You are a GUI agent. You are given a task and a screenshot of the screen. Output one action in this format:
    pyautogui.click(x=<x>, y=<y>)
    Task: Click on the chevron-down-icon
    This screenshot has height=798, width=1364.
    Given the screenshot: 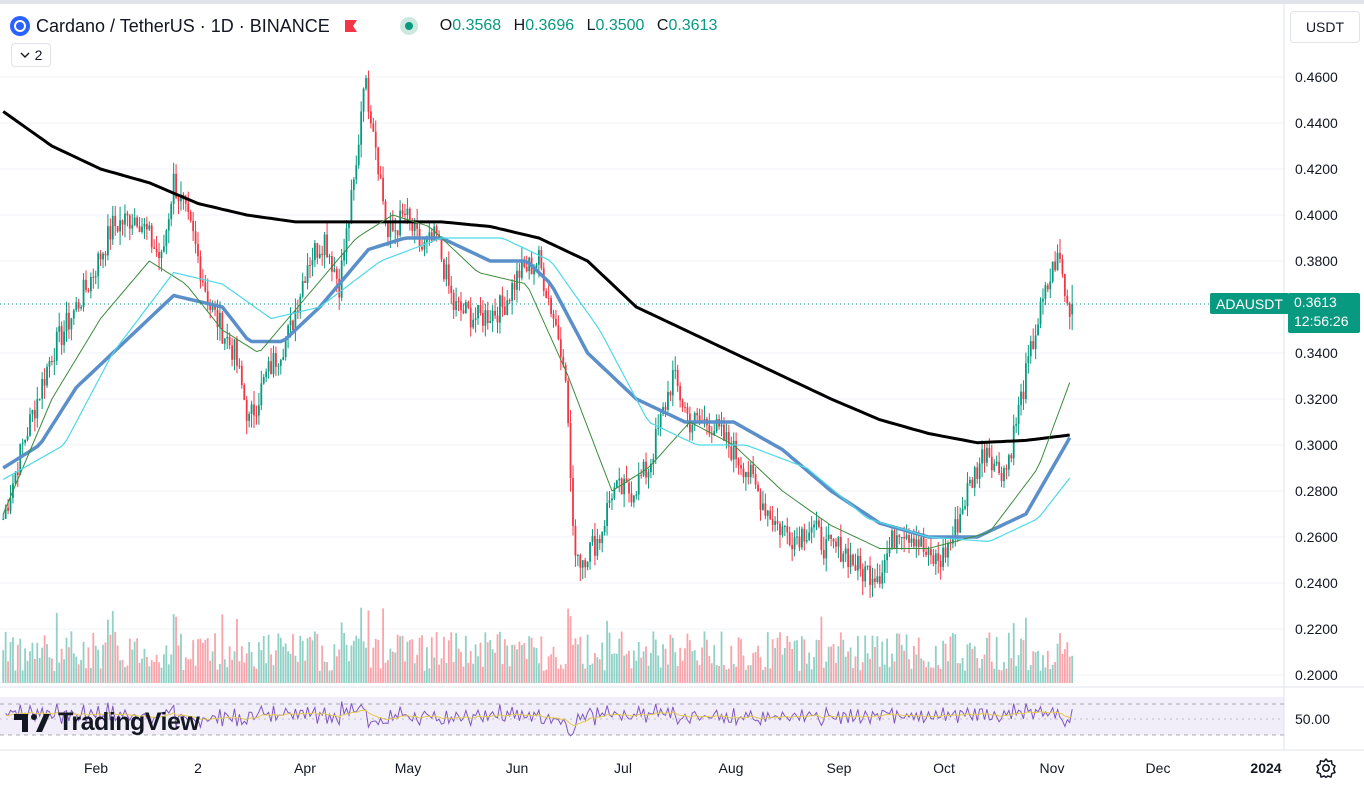 What is the action you would take?
    pyautogui.click(x=25, y=55)
    